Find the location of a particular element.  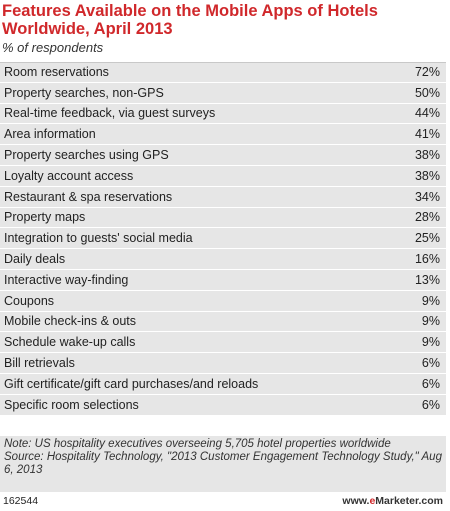

table-row: Property maps 28% is located at coordinates (223, 218).